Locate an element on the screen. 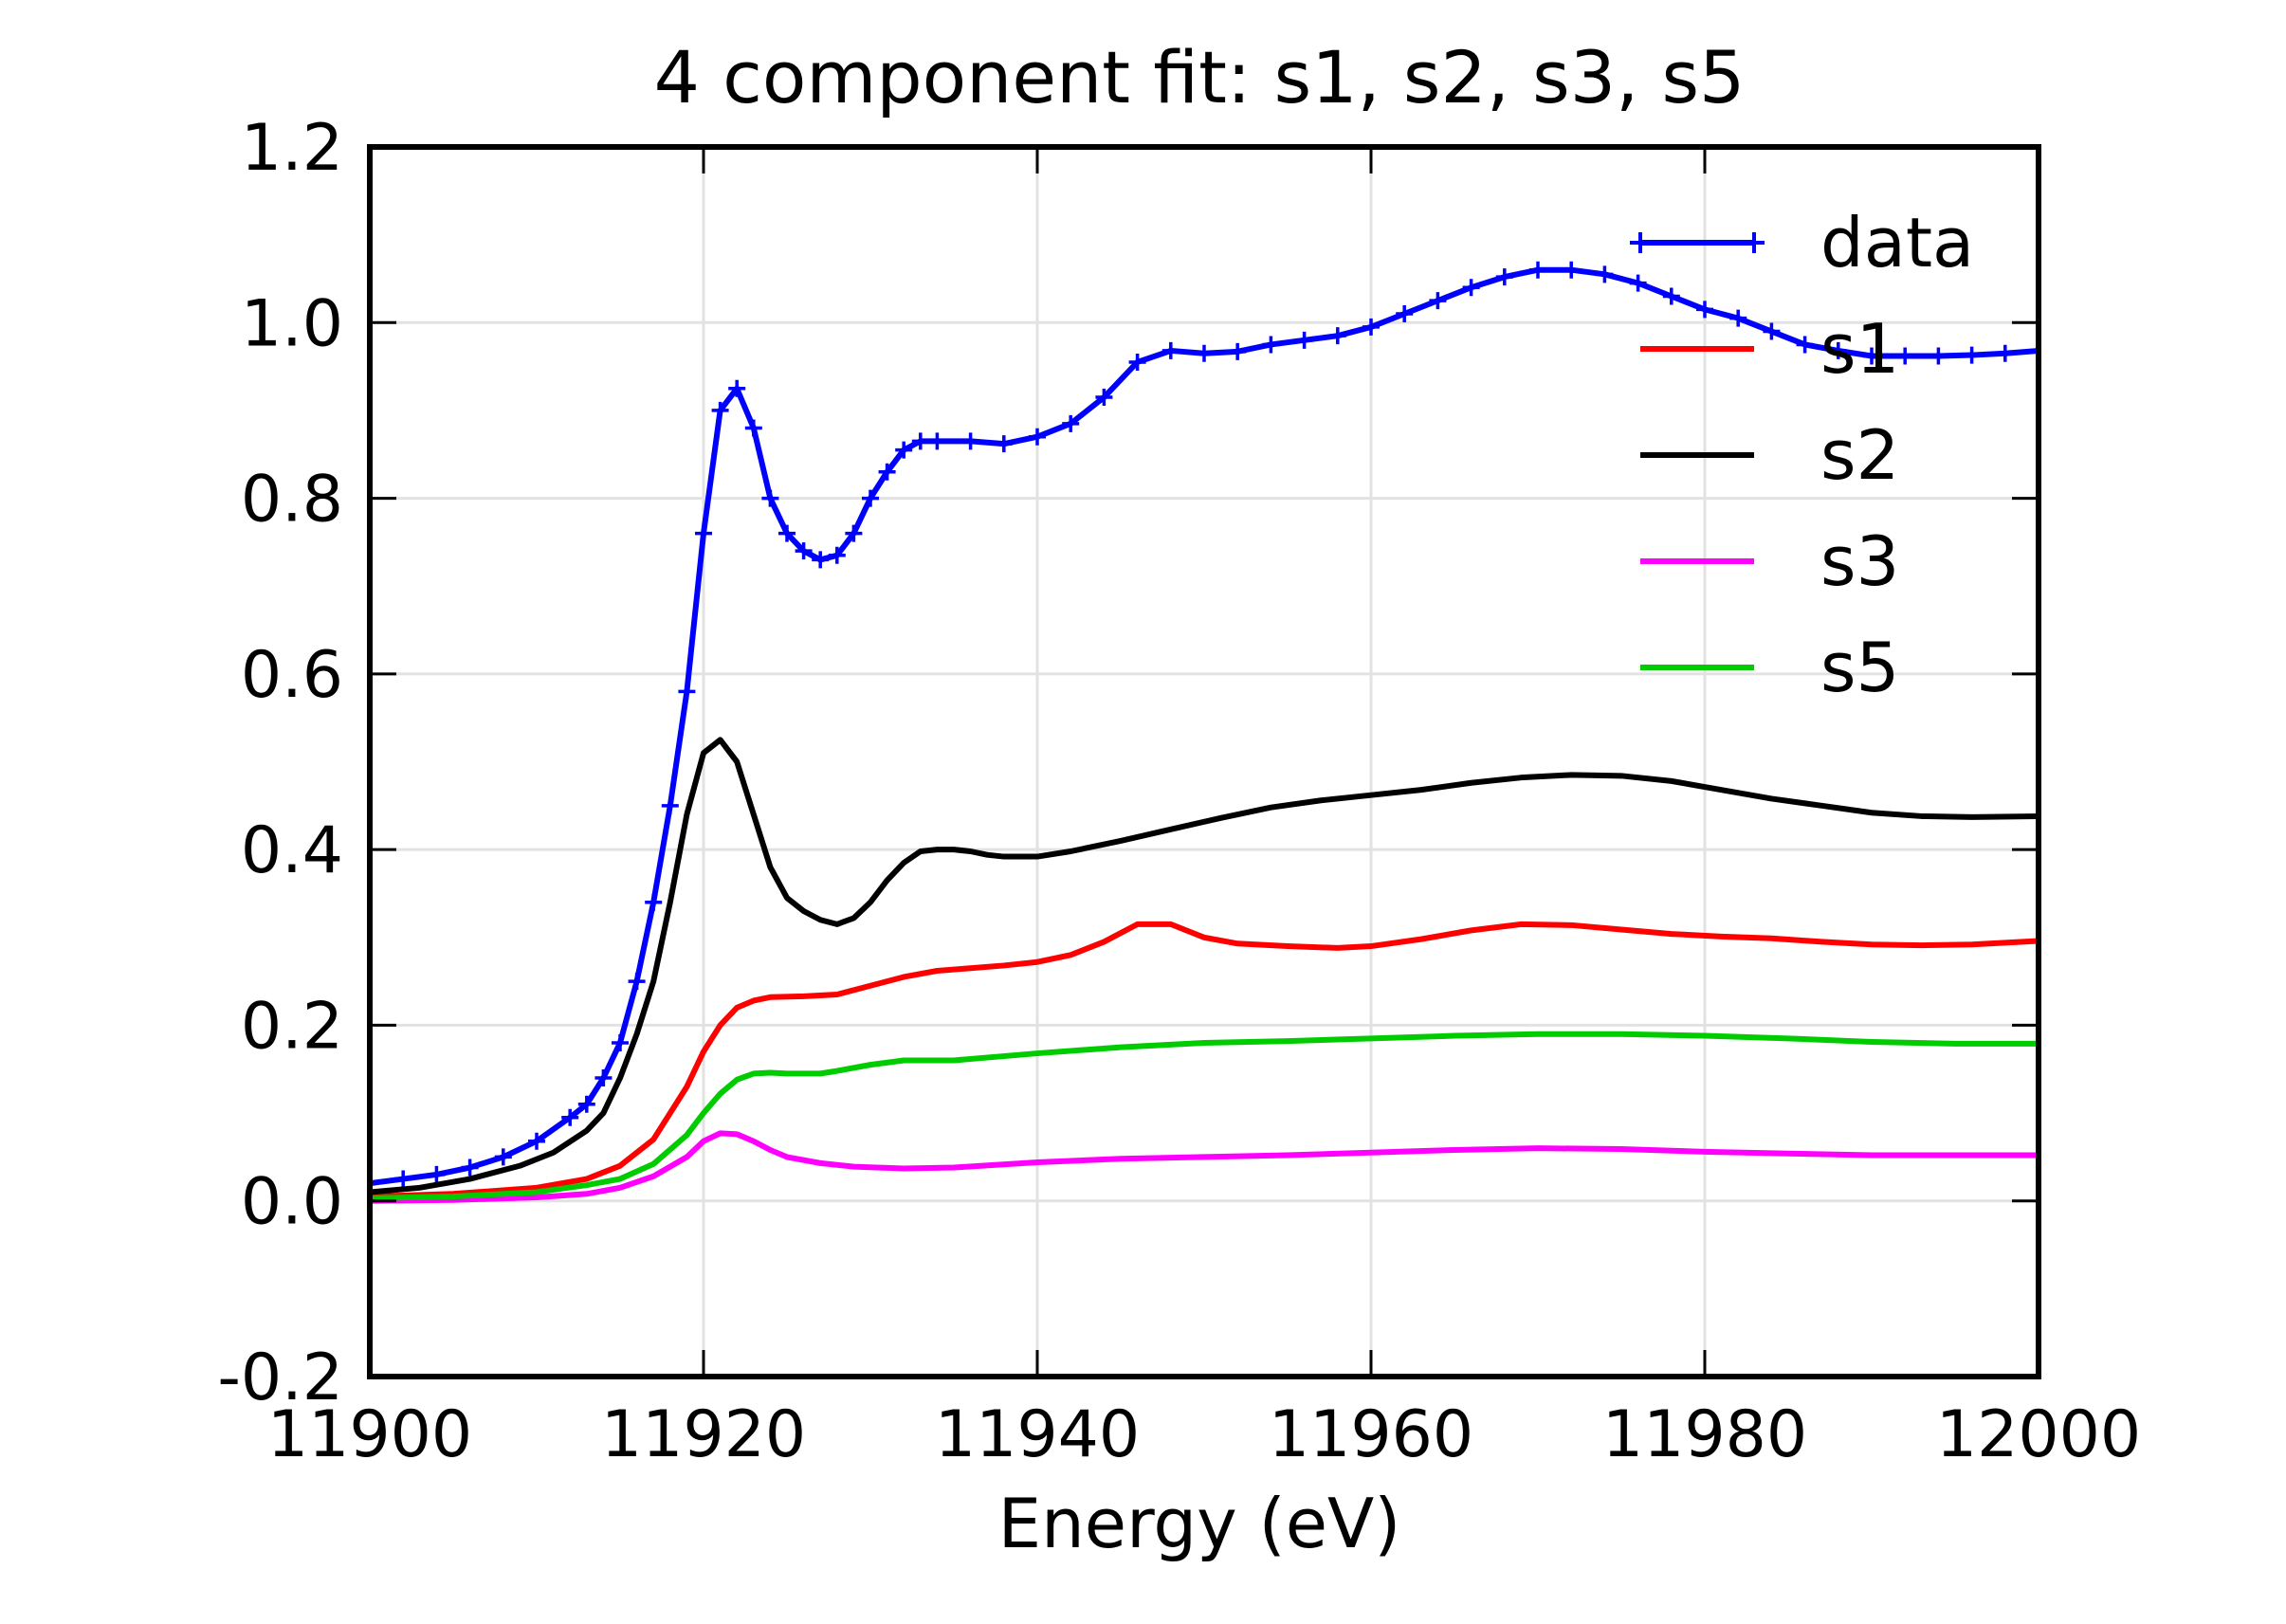 The height and width of the screenshot is (1624, 2286). y-tick-label: 0.6 is located at coordinates (292, 675).